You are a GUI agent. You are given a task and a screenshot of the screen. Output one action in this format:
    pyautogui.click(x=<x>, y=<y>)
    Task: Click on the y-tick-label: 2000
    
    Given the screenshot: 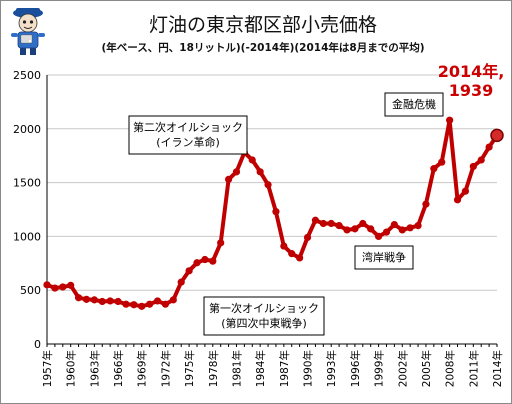 What is the action you would take?
    pyautogui.click(x=27, y=129)
    